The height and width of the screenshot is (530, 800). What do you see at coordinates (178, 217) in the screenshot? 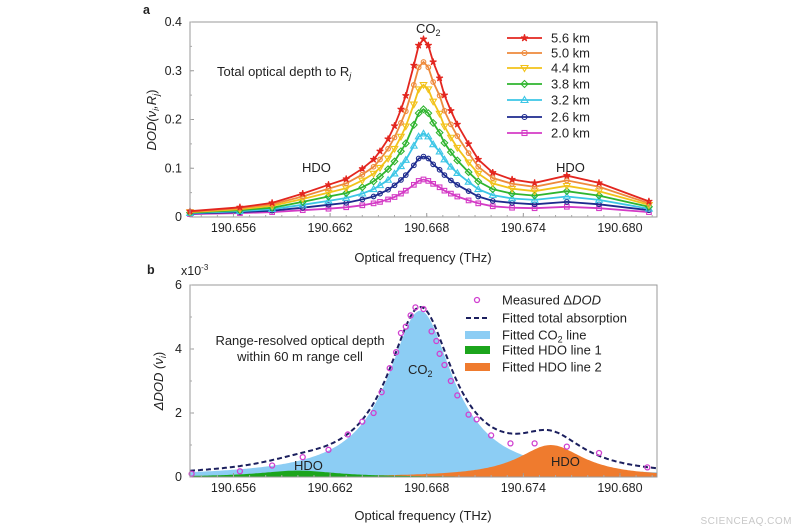
I see `y-tick-label: 0` at bounding box center [178, 217].